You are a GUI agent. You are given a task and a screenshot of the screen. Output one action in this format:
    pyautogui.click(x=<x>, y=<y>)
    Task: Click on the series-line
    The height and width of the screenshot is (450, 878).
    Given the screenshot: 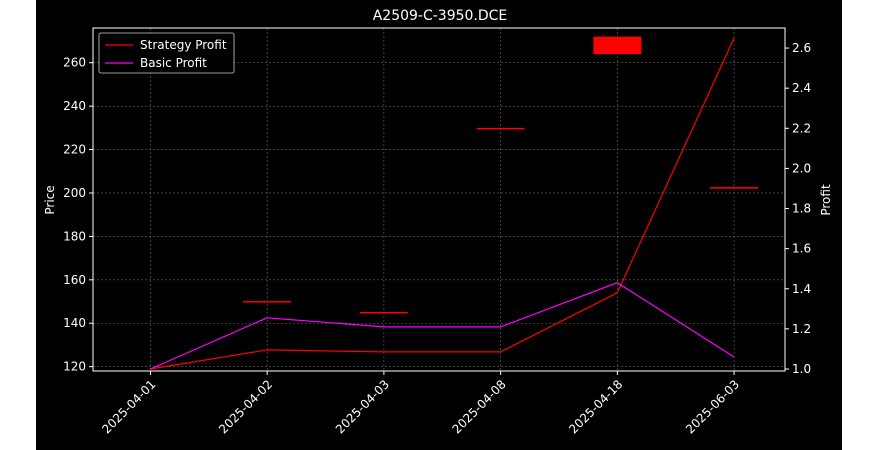 What is the action you would take?
    pyautogui.click(x=442, y=326)
    